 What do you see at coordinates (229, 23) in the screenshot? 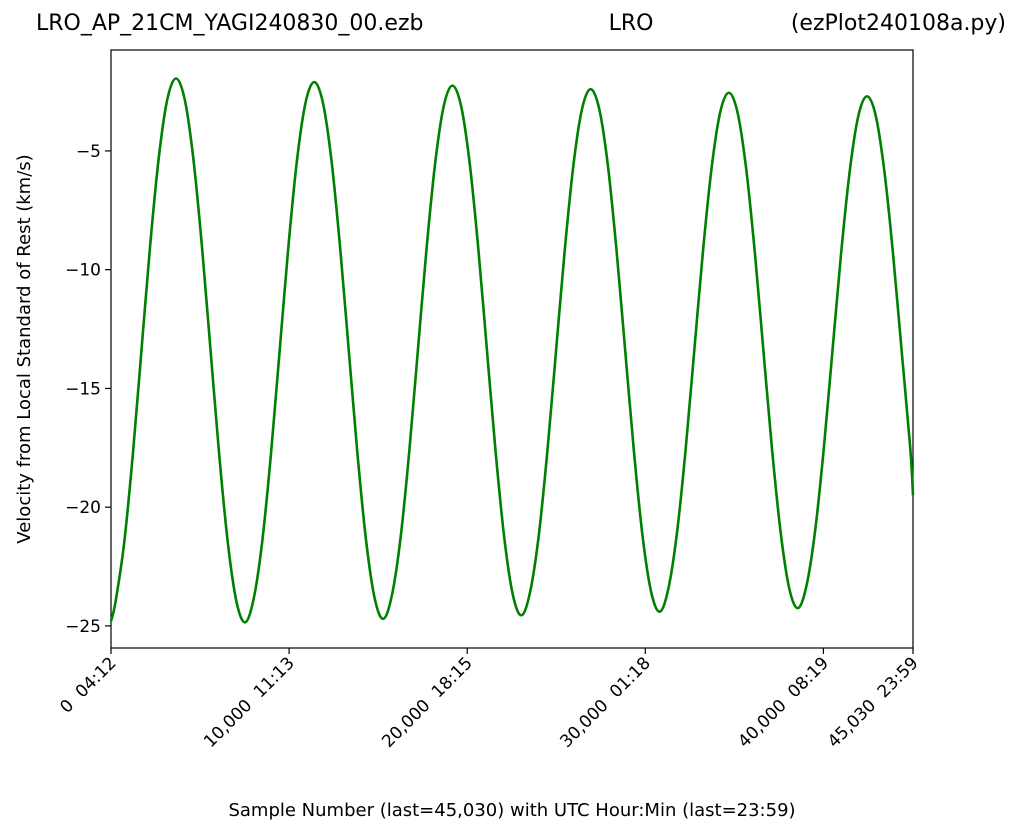
I see `title-left: LRO_AP_21CM_YAGI240830_00.ezb` at bounding box center [229, 23].